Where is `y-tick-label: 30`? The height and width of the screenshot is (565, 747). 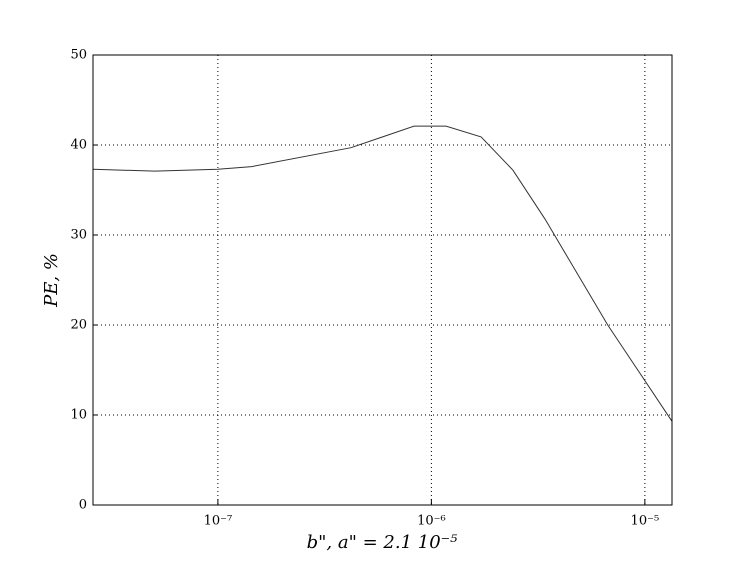
y-tick-label: 30 is located at coordinates (78, 235).